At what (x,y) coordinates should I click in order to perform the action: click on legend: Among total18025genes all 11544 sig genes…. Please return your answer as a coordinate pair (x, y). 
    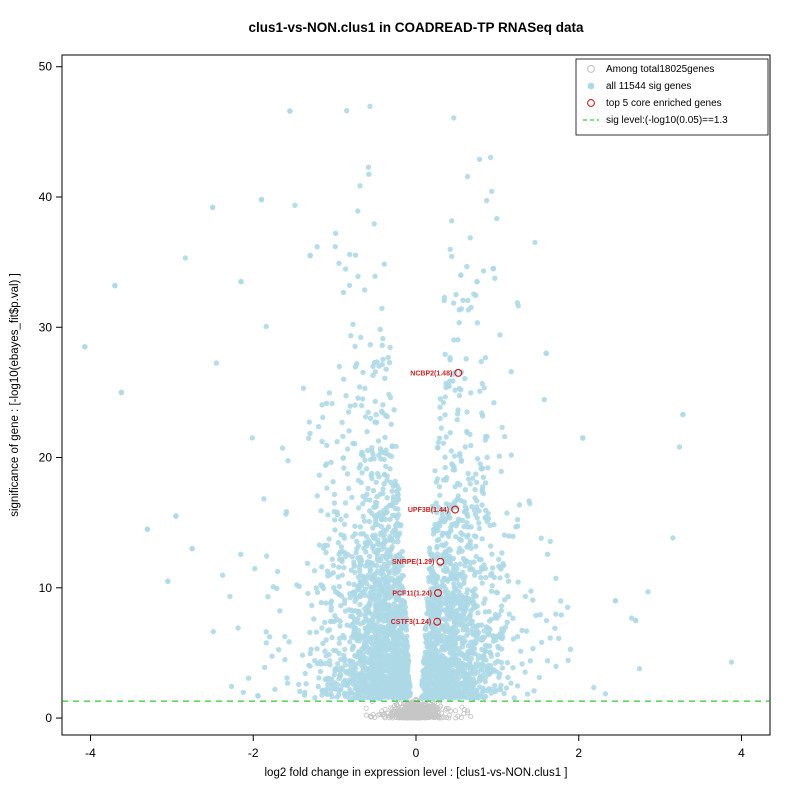
    Looking at the image, I should click on (672, 97).